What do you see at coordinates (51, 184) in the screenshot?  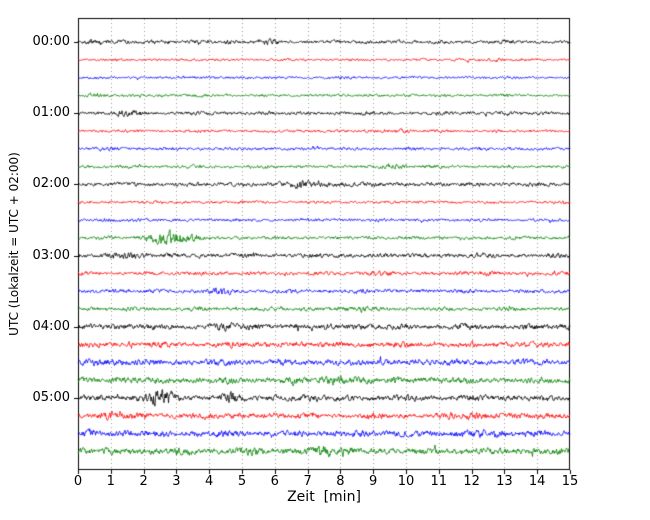 I see `y-tick-label: 02:00` at bounding box center [51, 184].